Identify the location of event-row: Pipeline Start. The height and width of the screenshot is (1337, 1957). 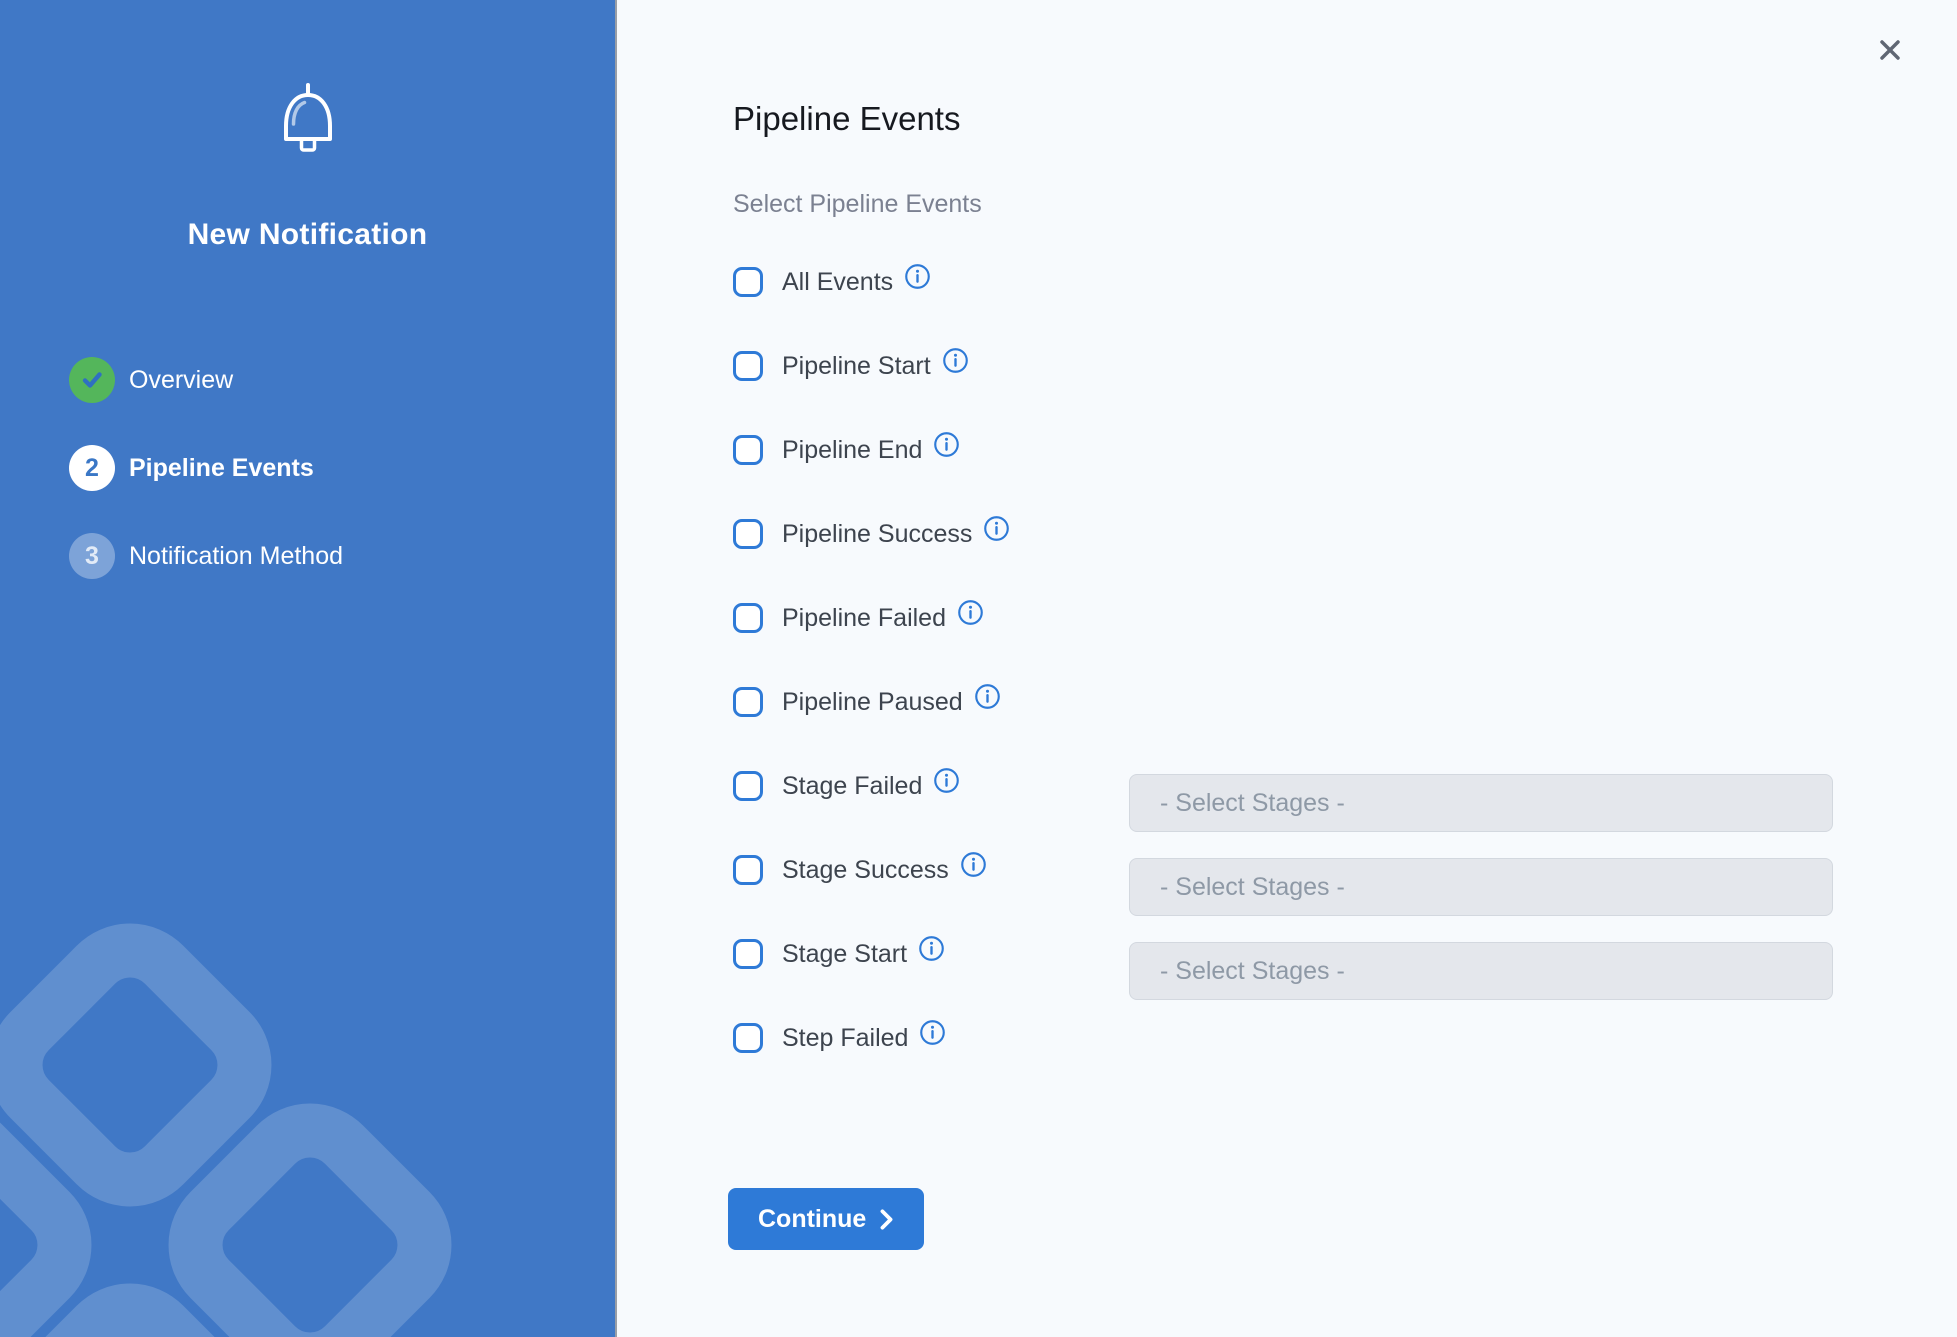
(1317, 366).